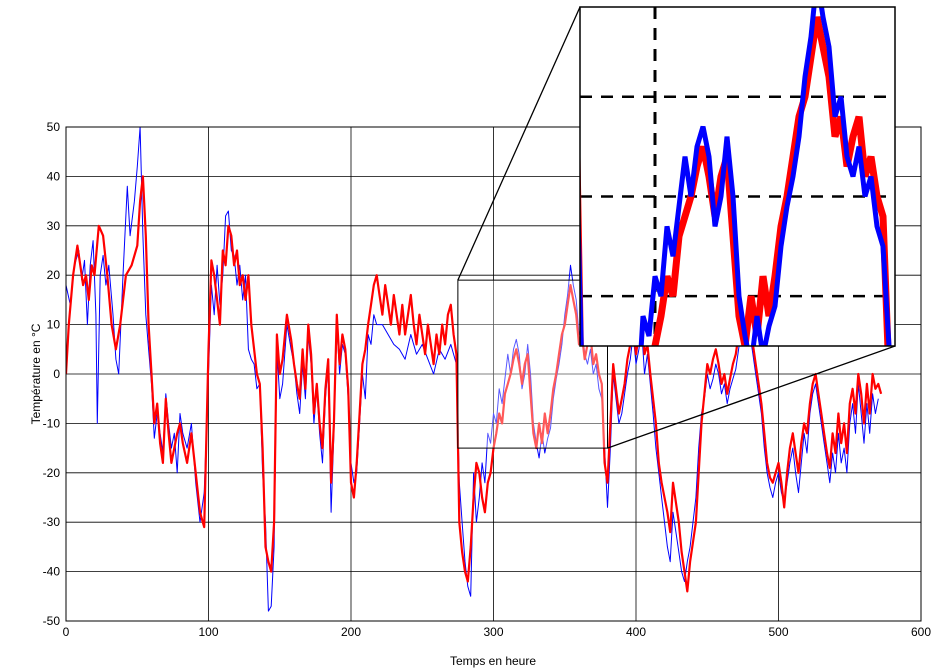 The height and width of the screenshot is (670, 946). I want to click on y-tick-label: -40, so click(52, 572).